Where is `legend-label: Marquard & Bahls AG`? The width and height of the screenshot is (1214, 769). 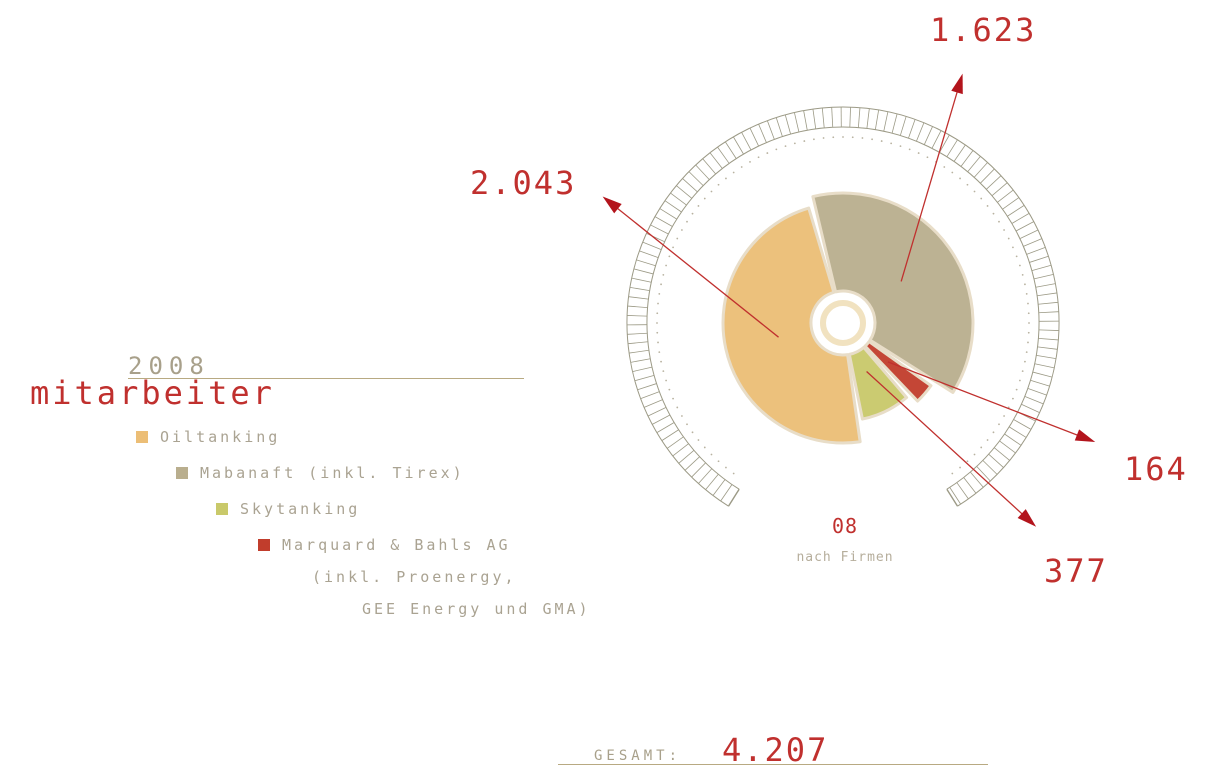 legend-label: Marquard & Bahls AG is located at coordinates (396, 545).